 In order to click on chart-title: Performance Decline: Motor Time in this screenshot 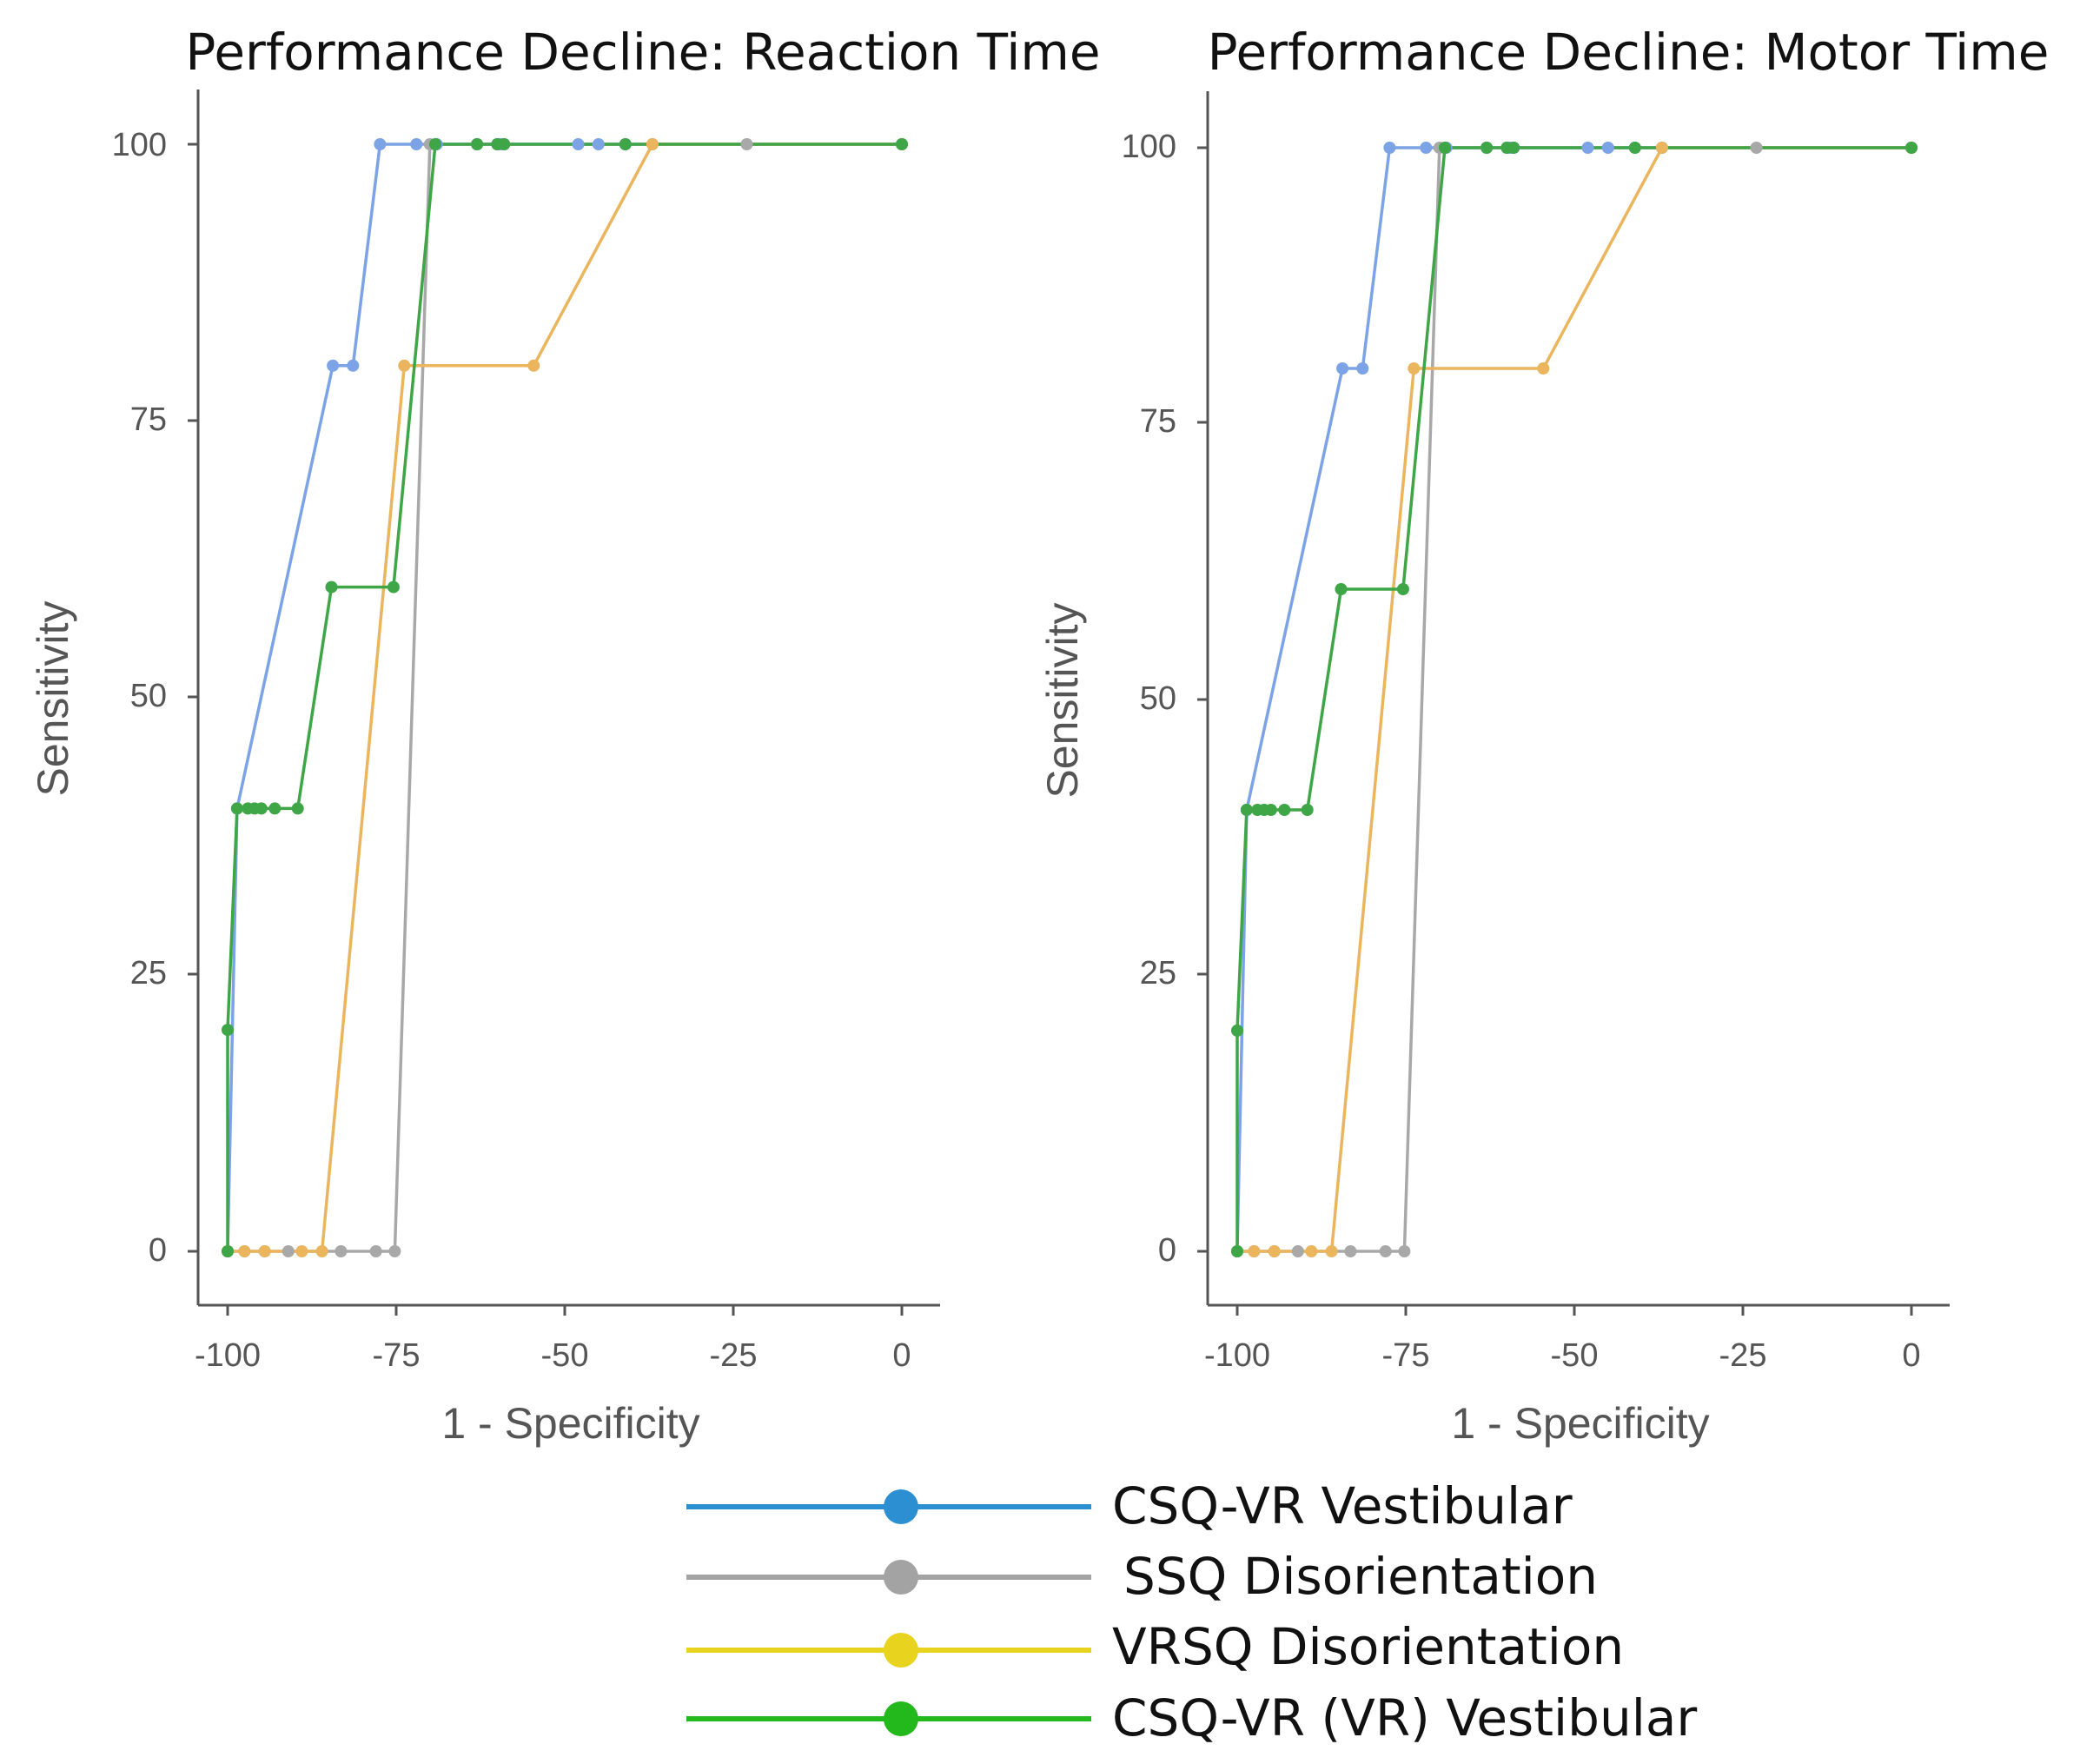, I will do `click(1629, 52)`.